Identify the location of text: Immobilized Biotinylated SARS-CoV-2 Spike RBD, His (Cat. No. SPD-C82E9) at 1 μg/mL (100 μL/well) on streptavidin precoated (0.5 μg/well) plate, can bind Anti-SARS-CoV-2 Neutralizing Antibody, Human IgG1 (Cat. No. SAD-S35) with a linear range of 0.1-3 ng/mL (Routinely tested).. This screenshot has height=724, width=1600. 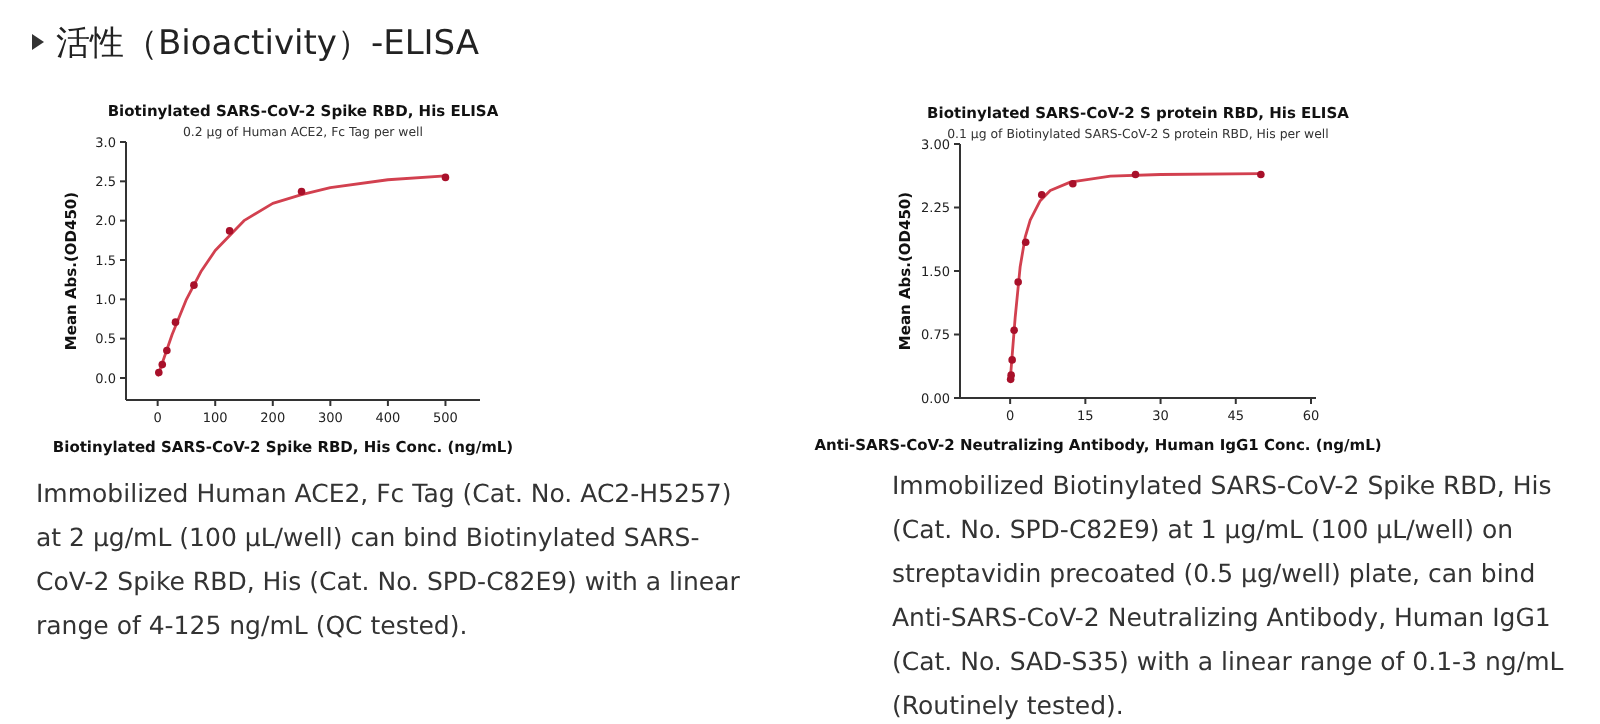
(1229, 596).